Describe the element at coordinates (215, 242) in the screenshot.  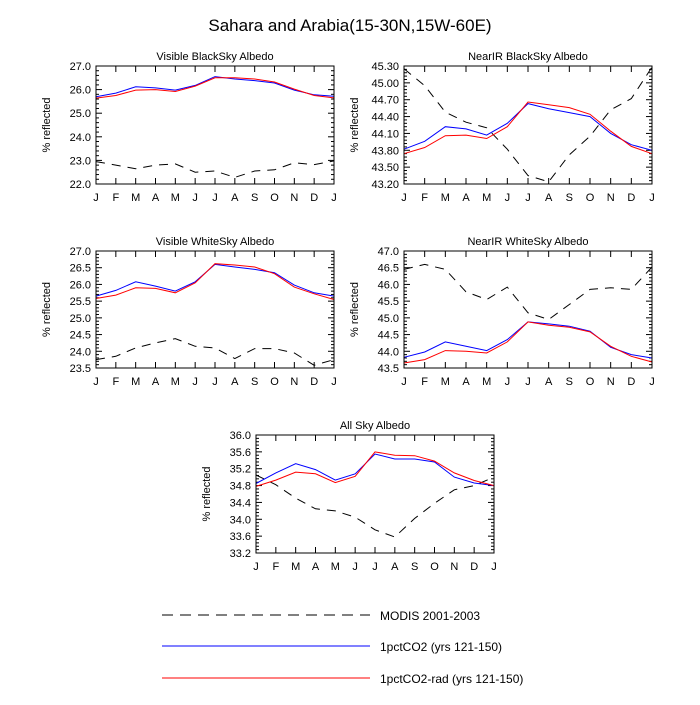
I see `panel-title: Visible WhiteSky Albedo` at that location.